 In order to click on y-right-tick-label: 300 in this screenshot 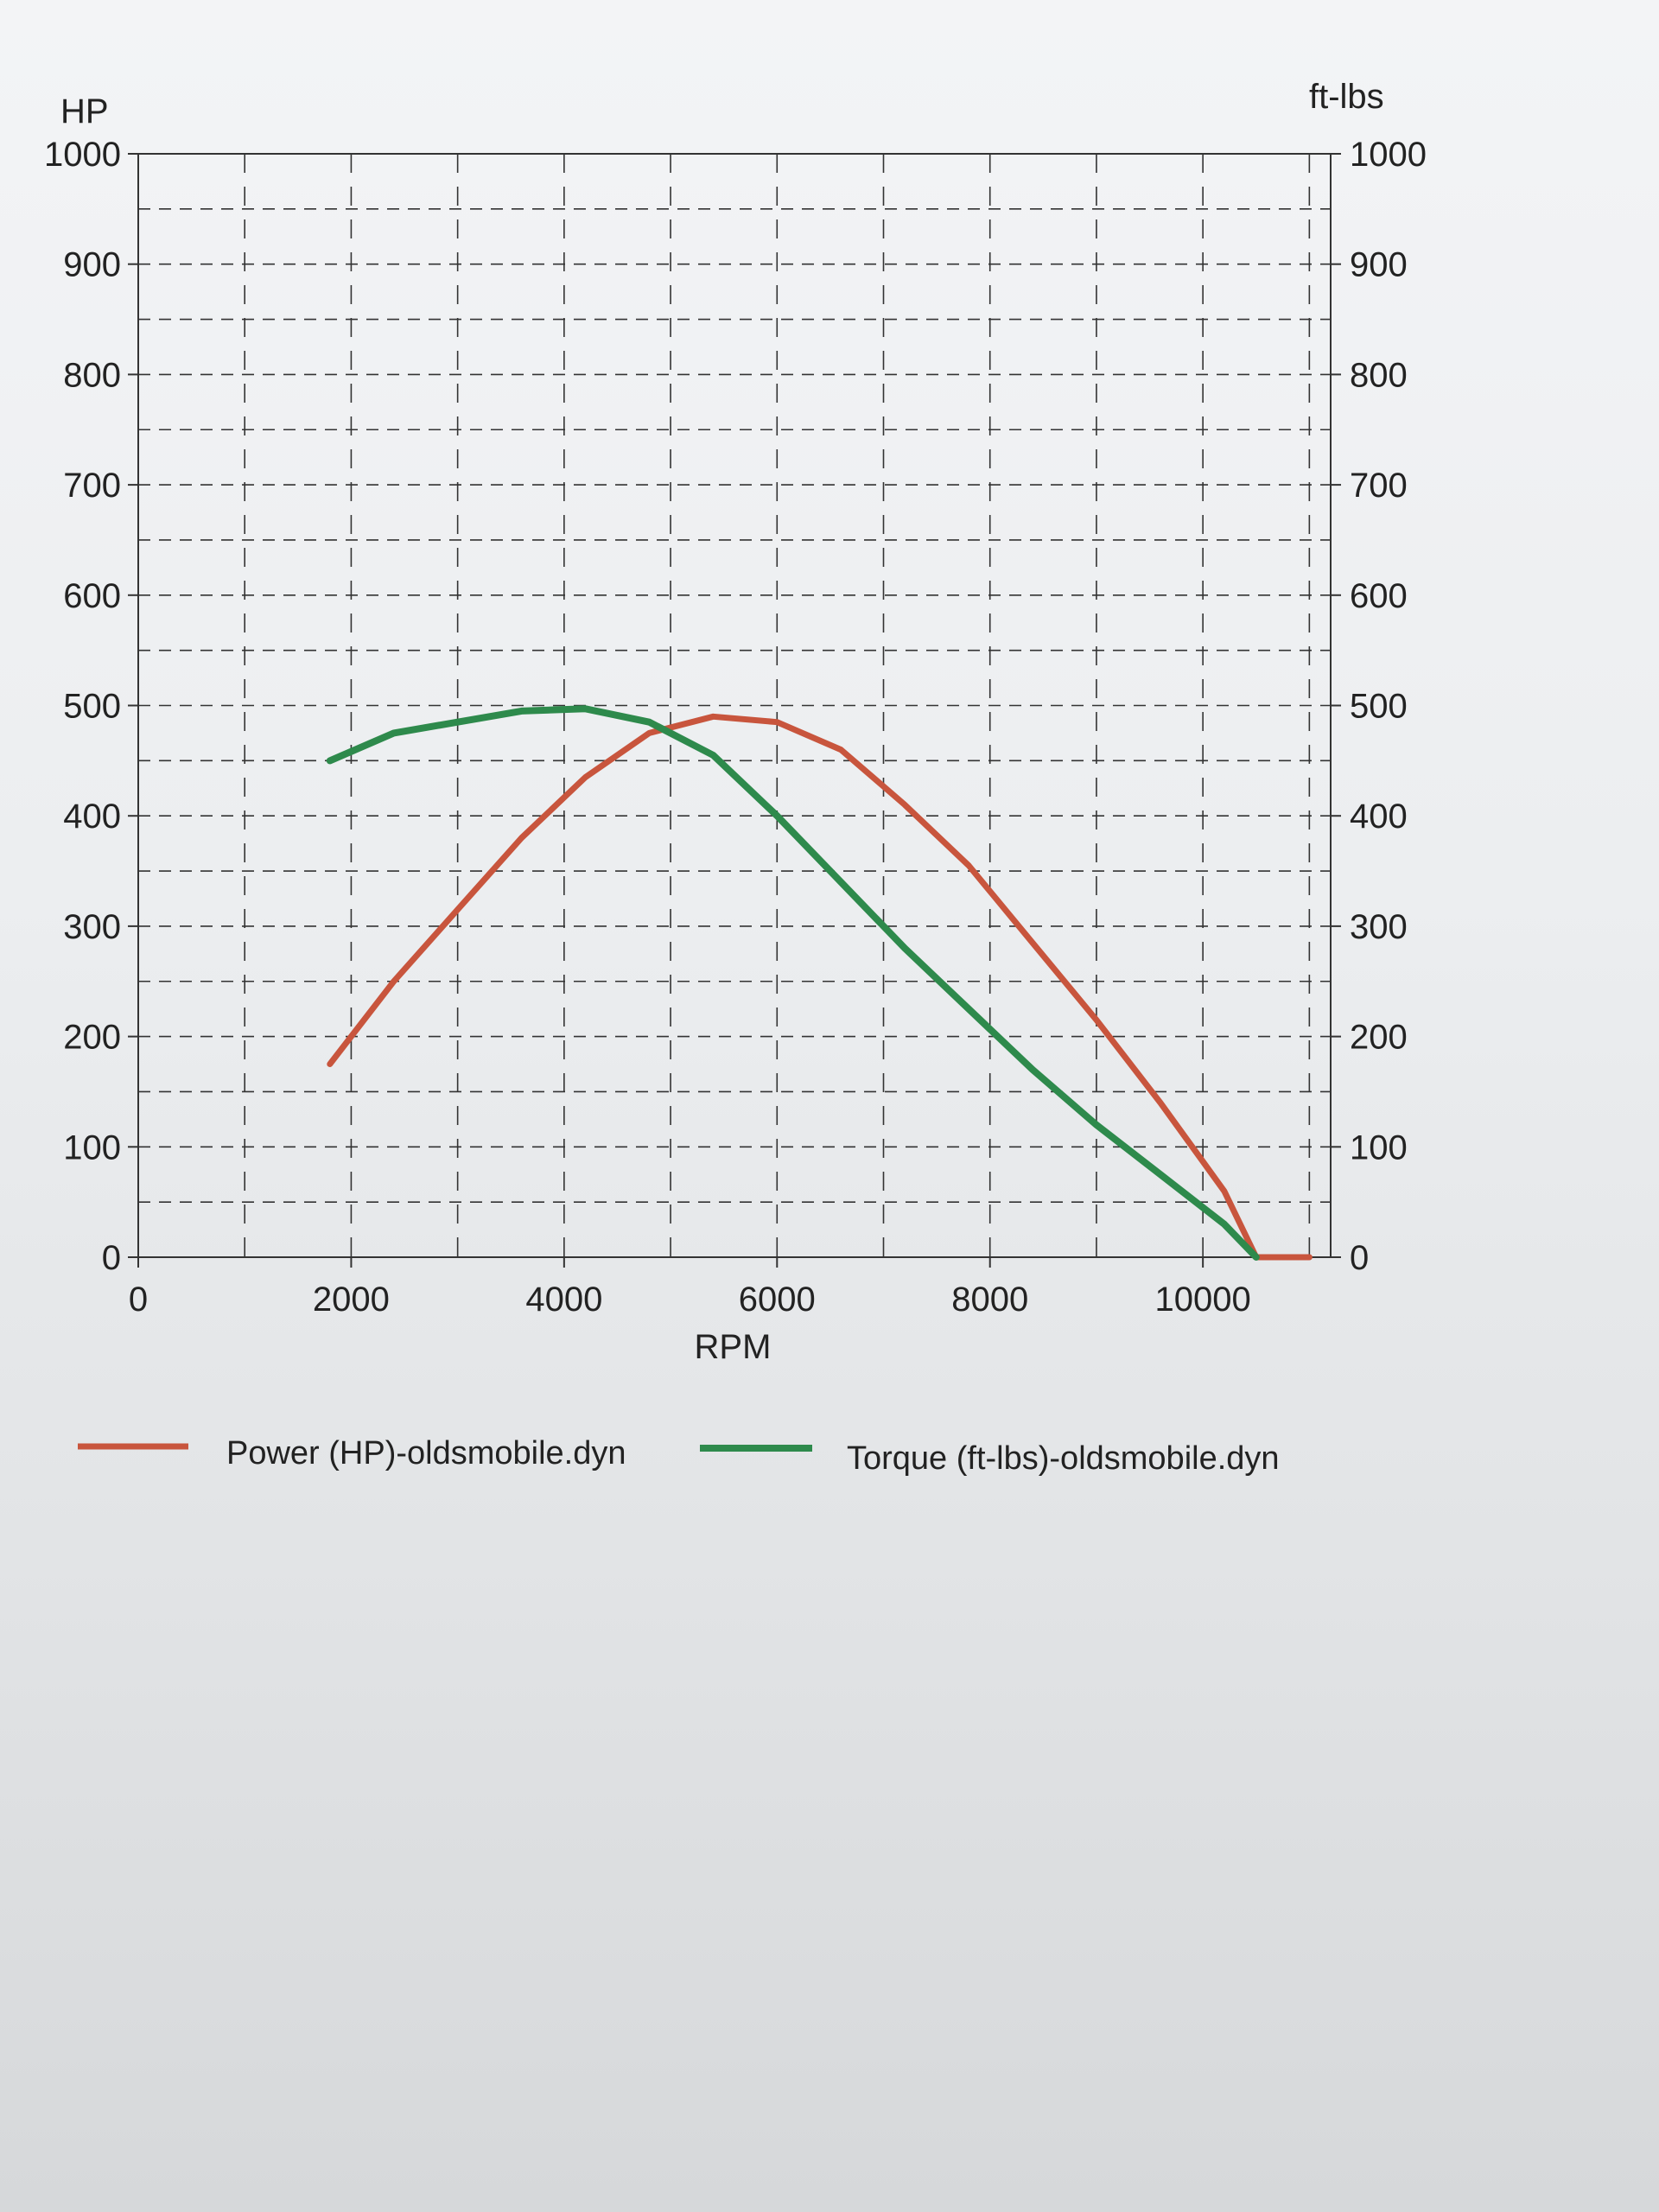, I will do `click(1379, 927)`.